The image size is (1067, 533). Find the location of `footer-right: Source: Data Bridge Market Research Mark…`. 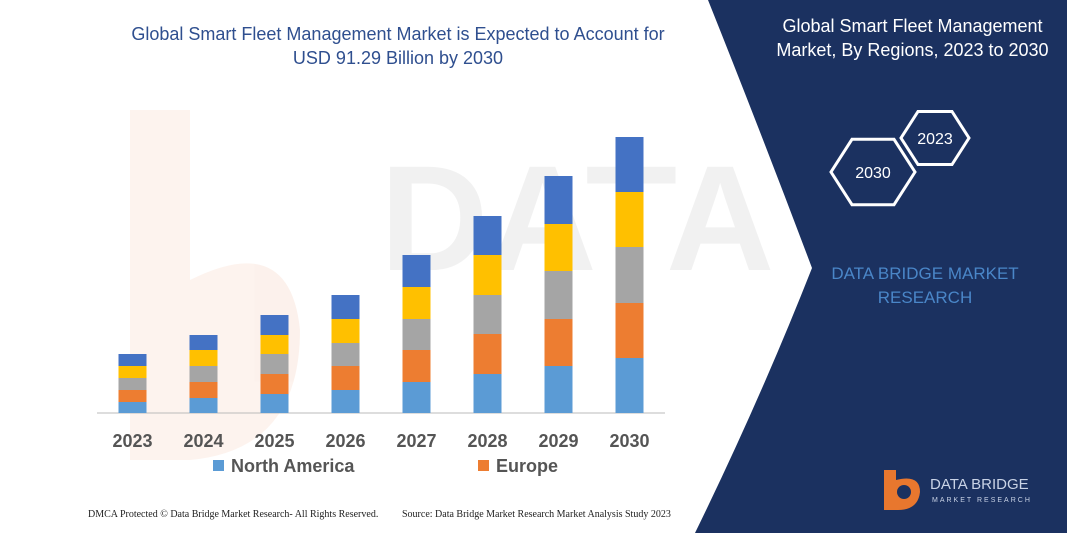

footer-right: Source: Data Bridge Market Research Mark… is located at coordinates (536, 514).